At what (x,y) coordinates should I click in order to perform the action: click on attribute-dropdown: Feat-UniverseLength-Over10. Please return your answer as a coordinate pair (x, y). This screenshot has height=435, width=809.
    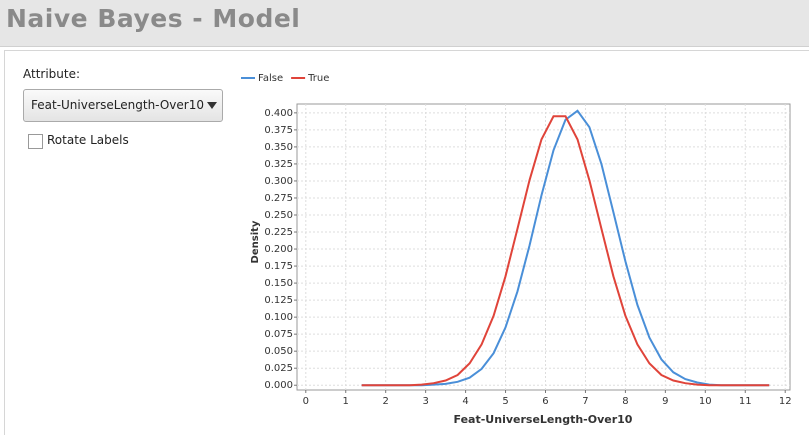
    Looking at the image, I should click on (123, 105).